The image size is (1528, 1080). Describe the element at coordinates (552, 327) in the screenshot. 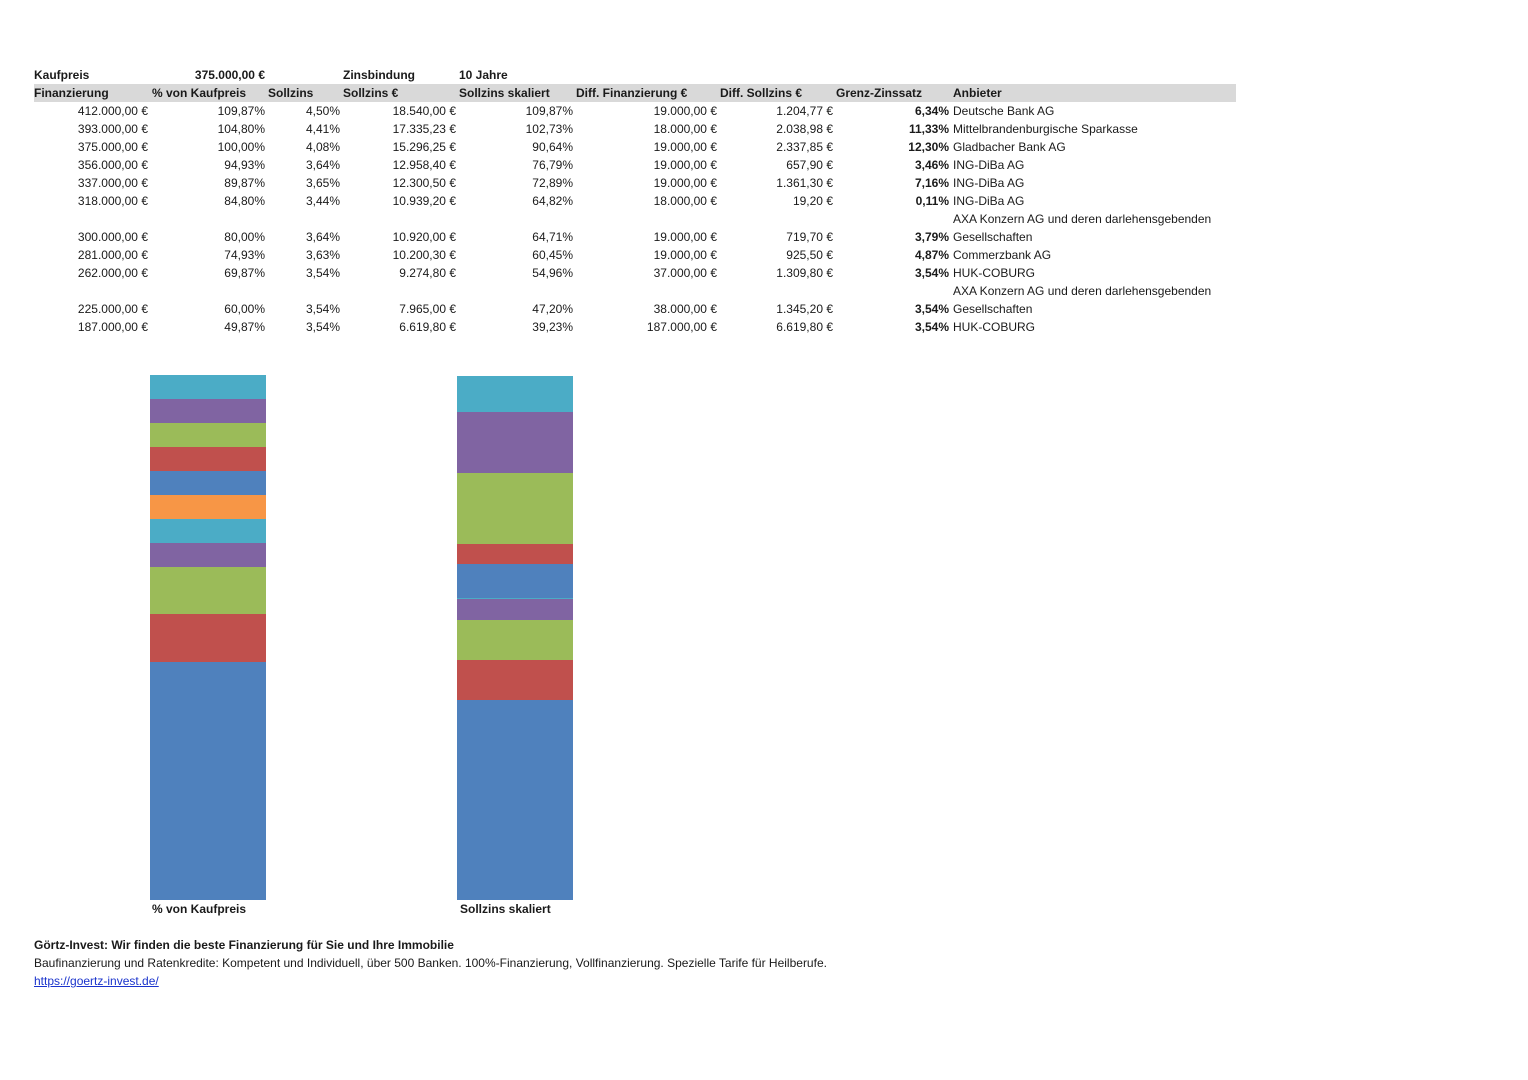

I see `cell-sollzins-skaliert: 39,23%` at that location.